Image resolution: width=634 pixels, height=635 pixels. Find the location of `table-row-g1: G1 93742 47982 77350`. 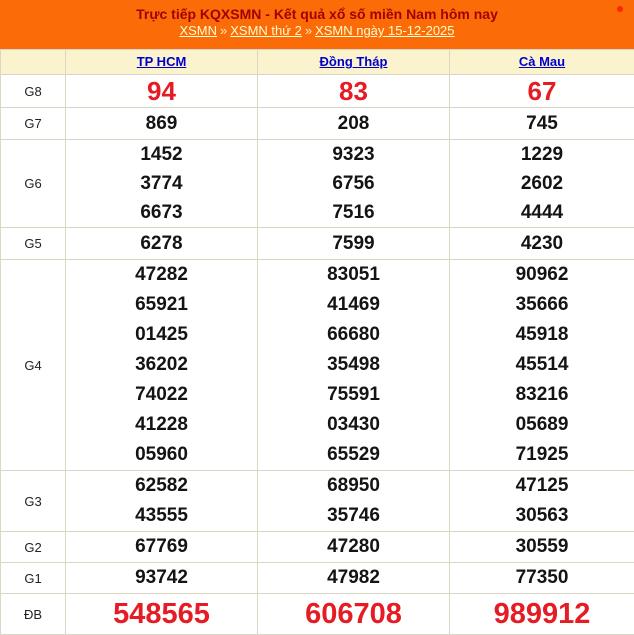

table-row-g1: G1 93742 47982 77350 is located at coordinates (317, 578).